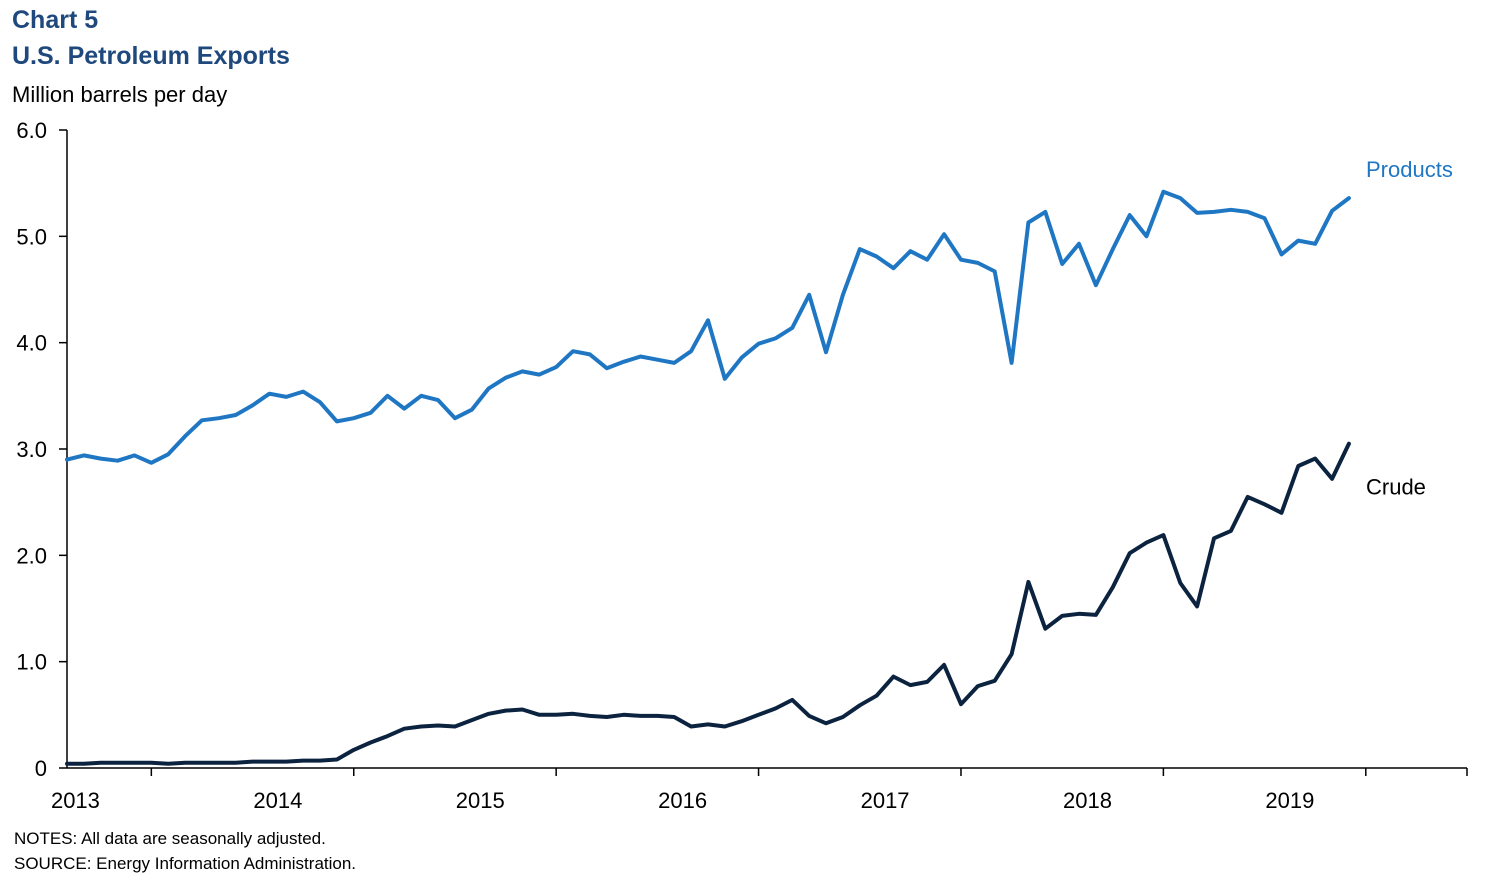 The width and height of the screenshot is (1494, 882). Describe the element at coordinates (55, 20) in the screenshot. I see `chart-number: Chart 5` at that location.